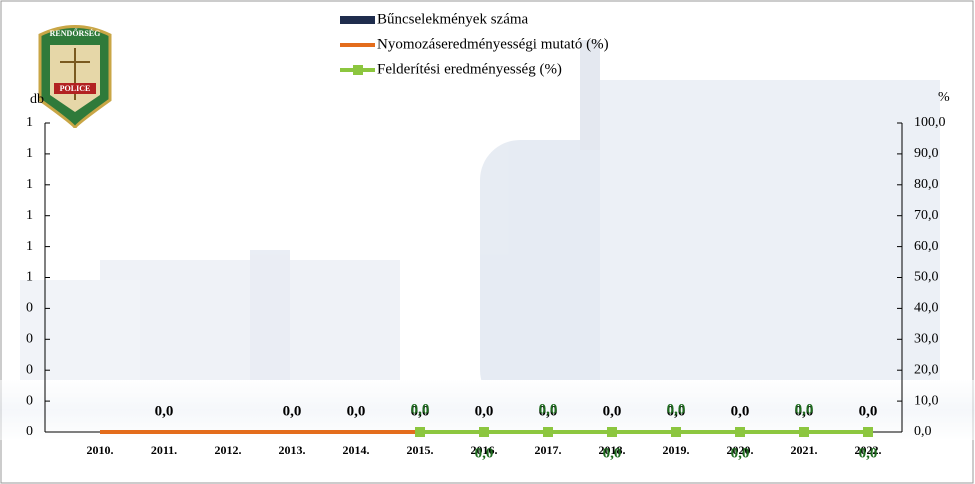 The width and height of the screenshot is (975, 484). What do you see at coordinates (228, 450) in the screenshot?
I see `x-tick-label: 2012.` at bounding box center [228, 450].